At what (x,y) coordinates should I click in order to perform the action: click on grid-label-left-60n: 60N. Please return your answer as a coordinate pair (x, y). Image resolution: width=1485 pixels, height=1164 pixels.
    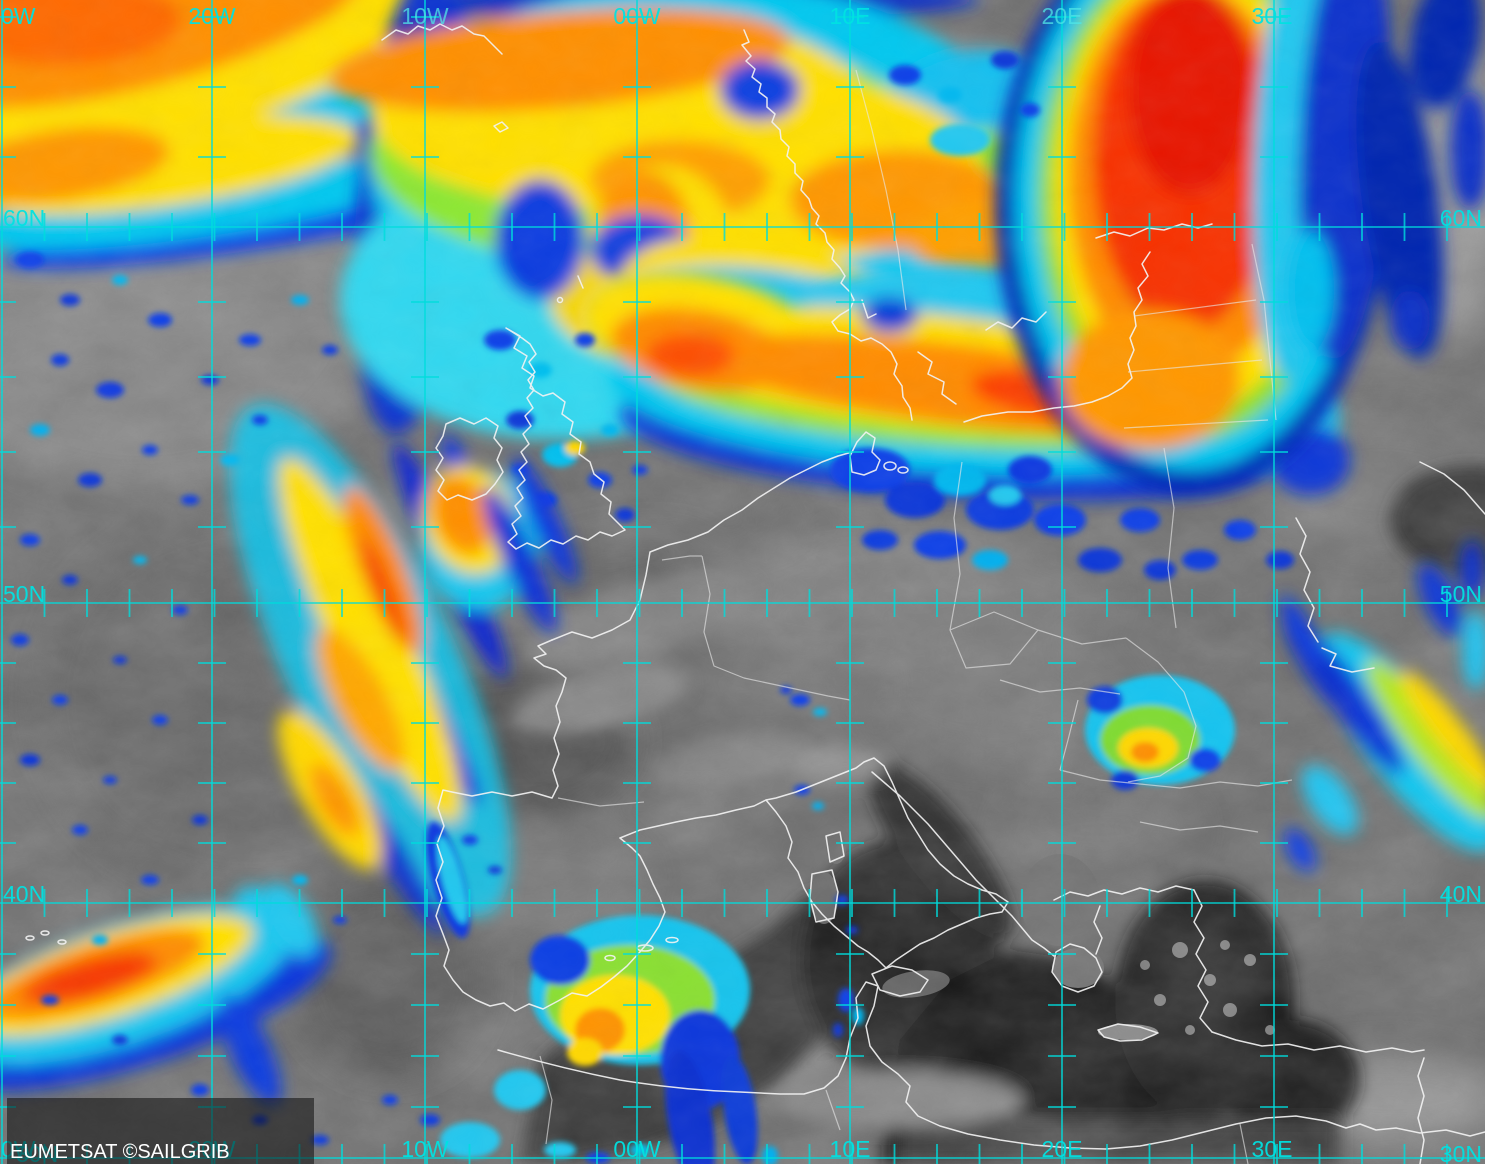
    Looking at the image, I should click on (24, 218).